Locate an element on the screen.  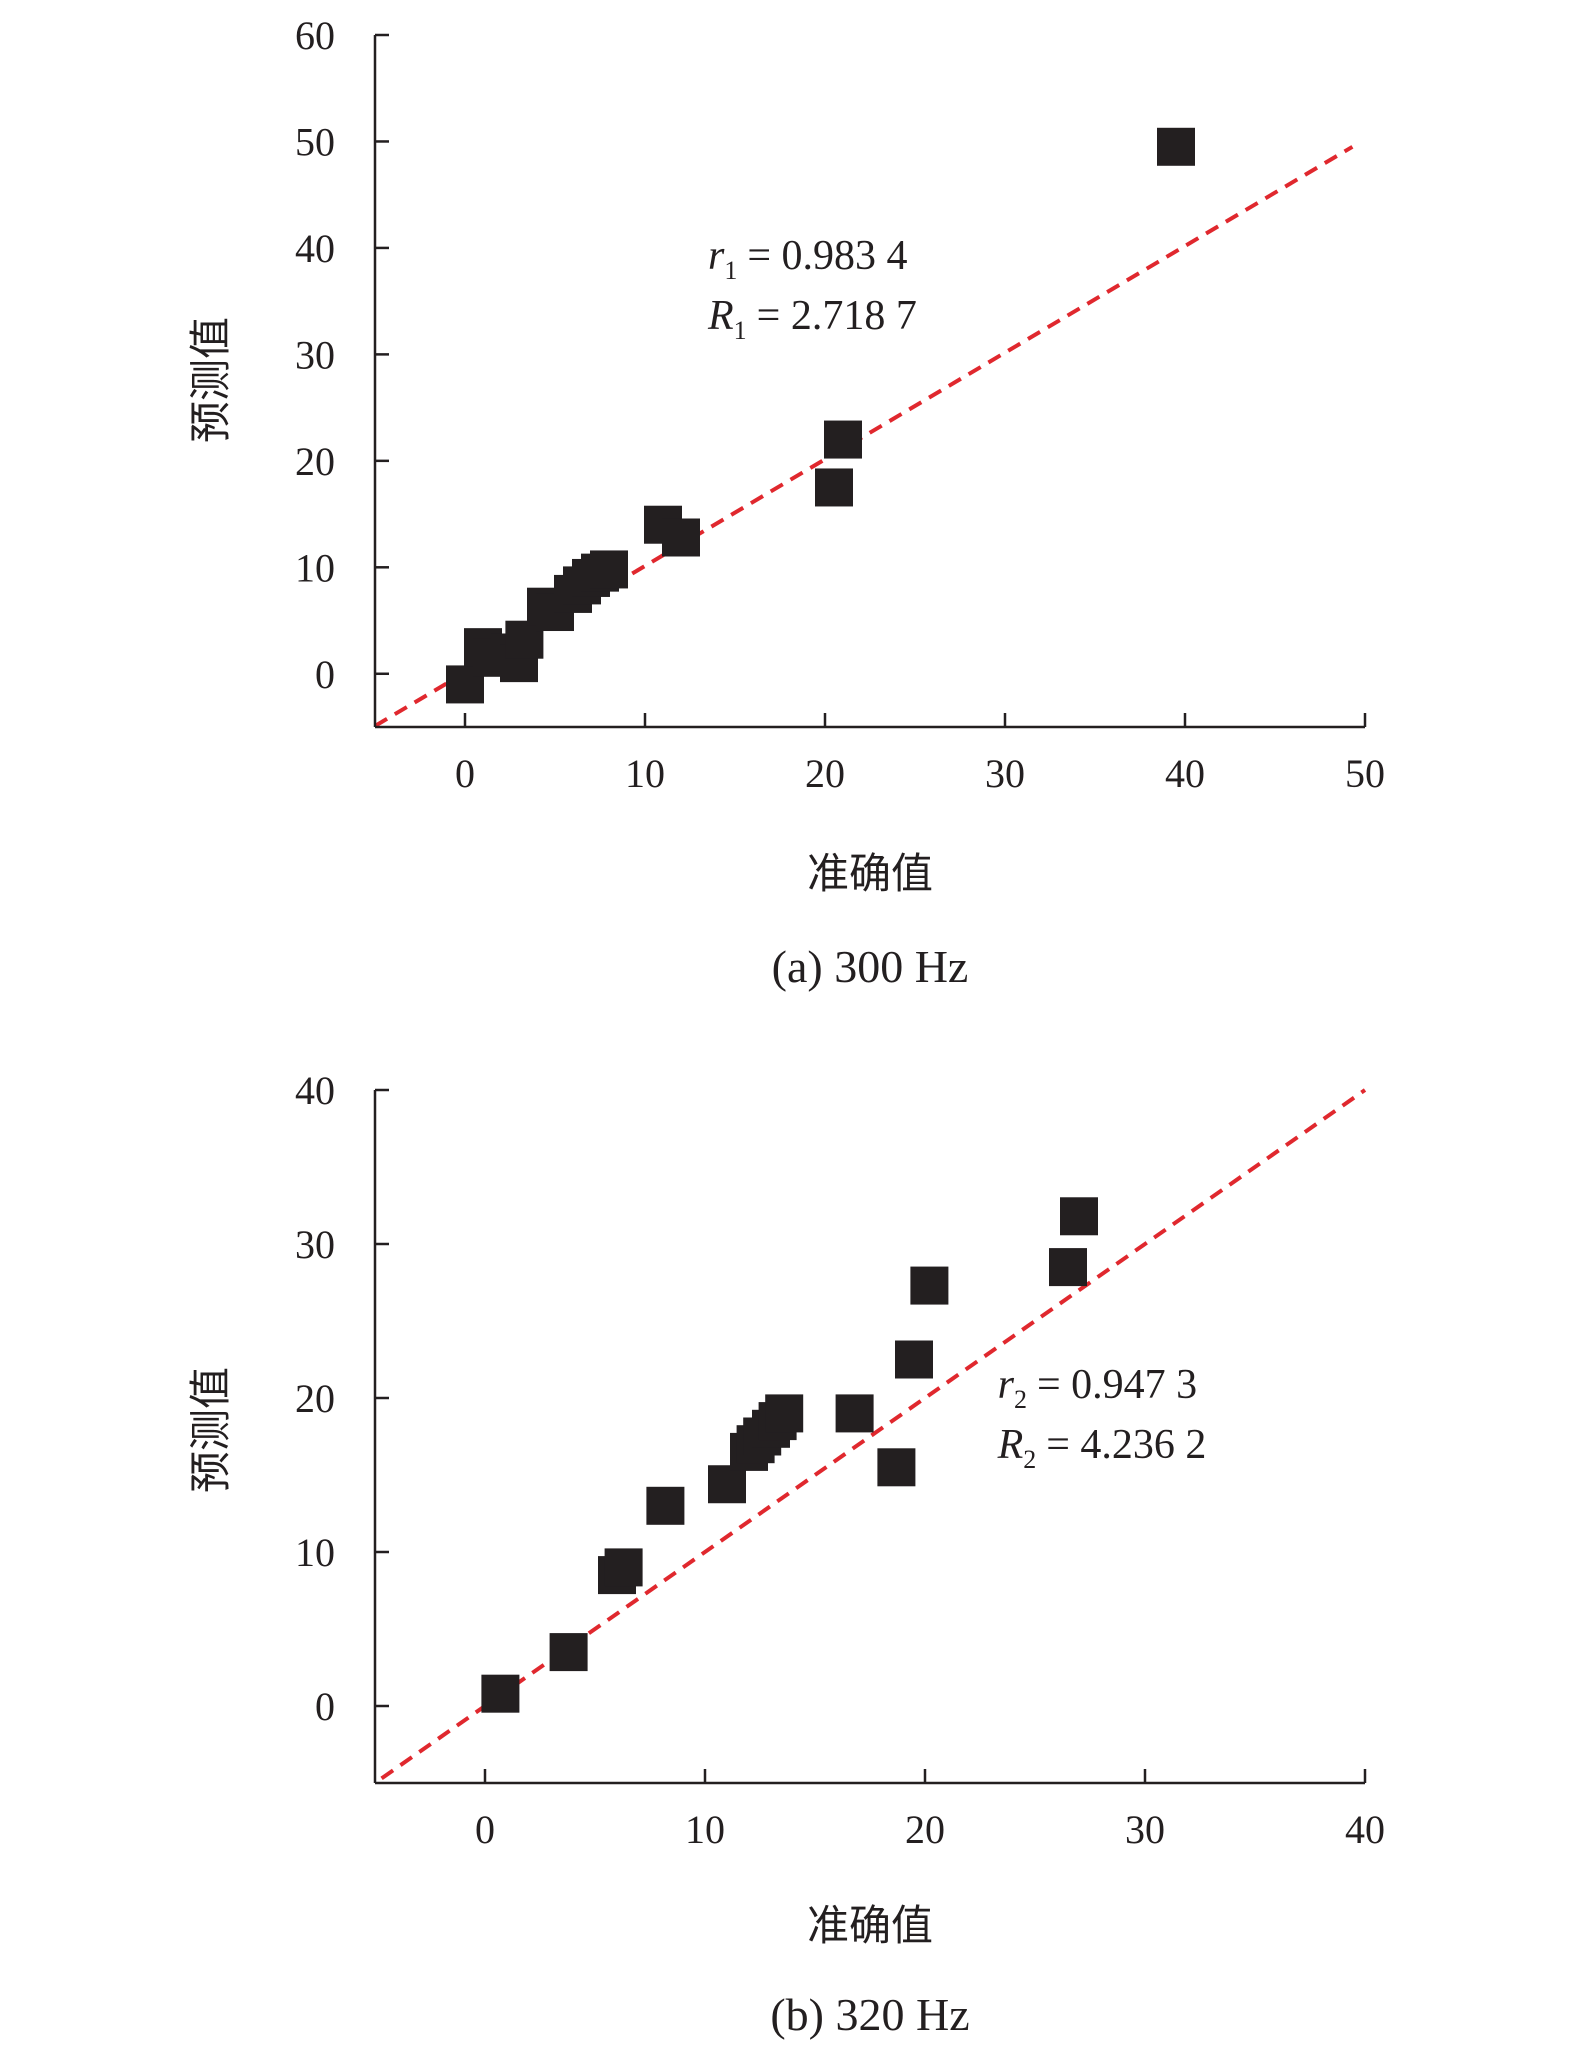
y-tick-label: 60 is located at coordinates (315, 35).